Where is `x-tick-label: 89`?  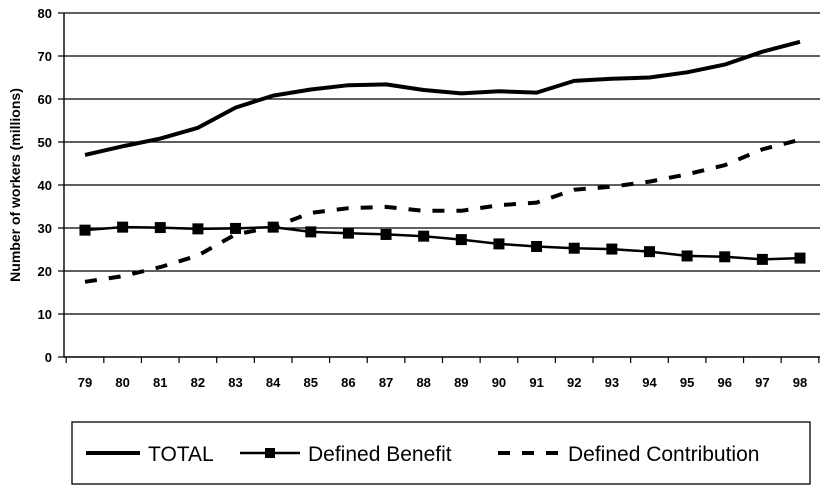
x-tick-label: 89 is located at coordinates (461, 382).